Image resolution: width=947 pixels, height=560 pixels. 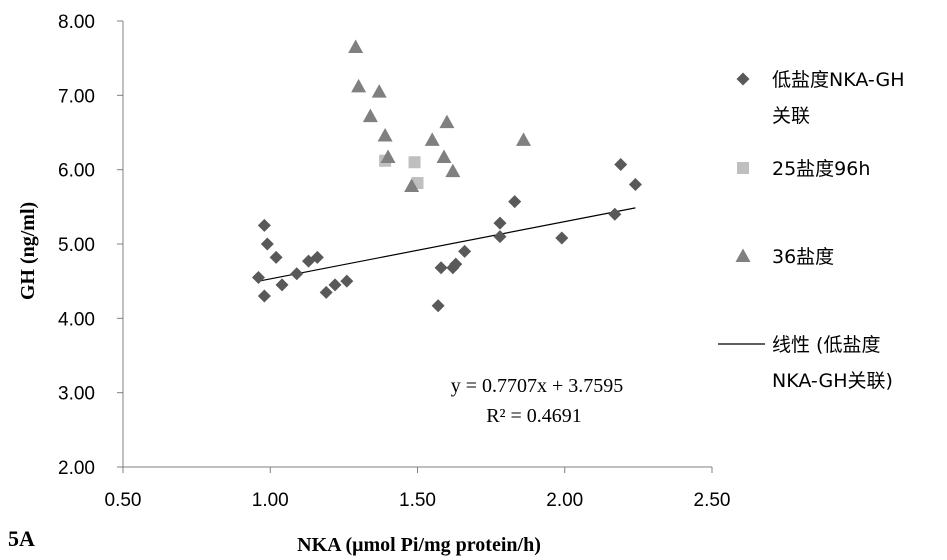 What do you see at coordinates (414, 162) in the screenshot?
I see `data-point-square` at bounding box center [414, 162].